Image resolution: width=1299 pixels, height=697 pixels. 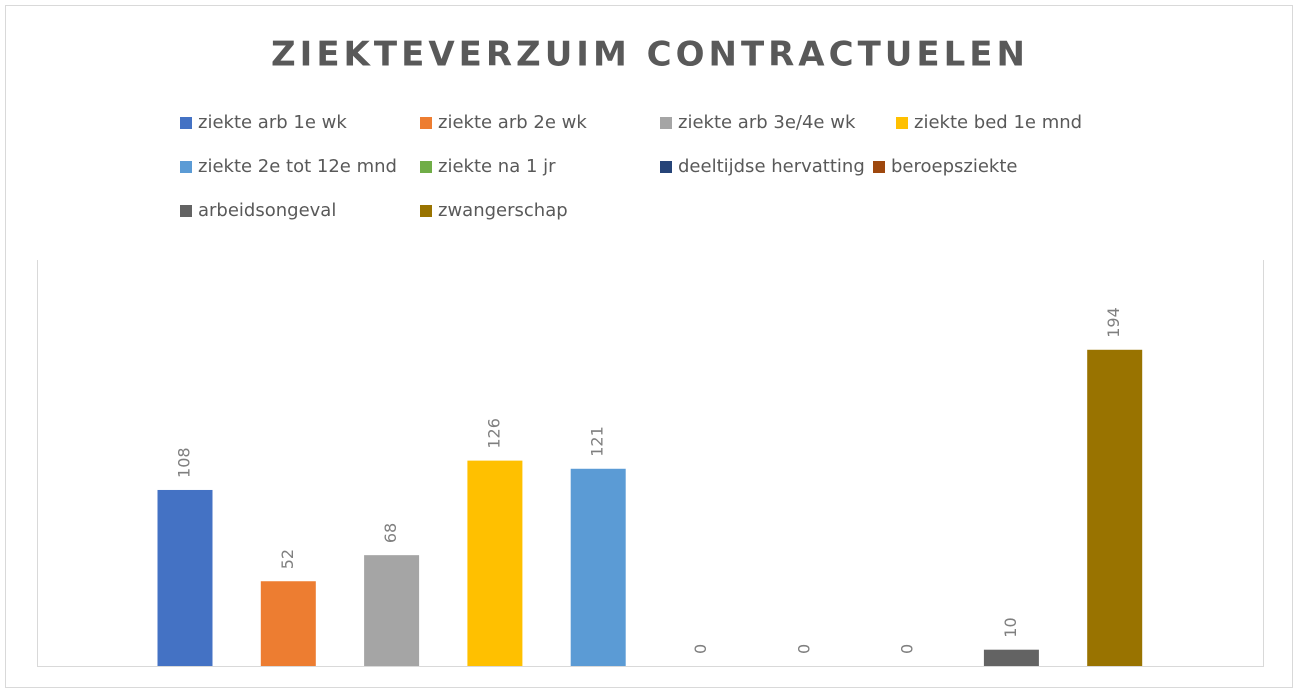 What do you see at coordinates (954, 166) in the screenshot?
I see `legend-label: beroepsziekte` at bounding box center [954, 166].